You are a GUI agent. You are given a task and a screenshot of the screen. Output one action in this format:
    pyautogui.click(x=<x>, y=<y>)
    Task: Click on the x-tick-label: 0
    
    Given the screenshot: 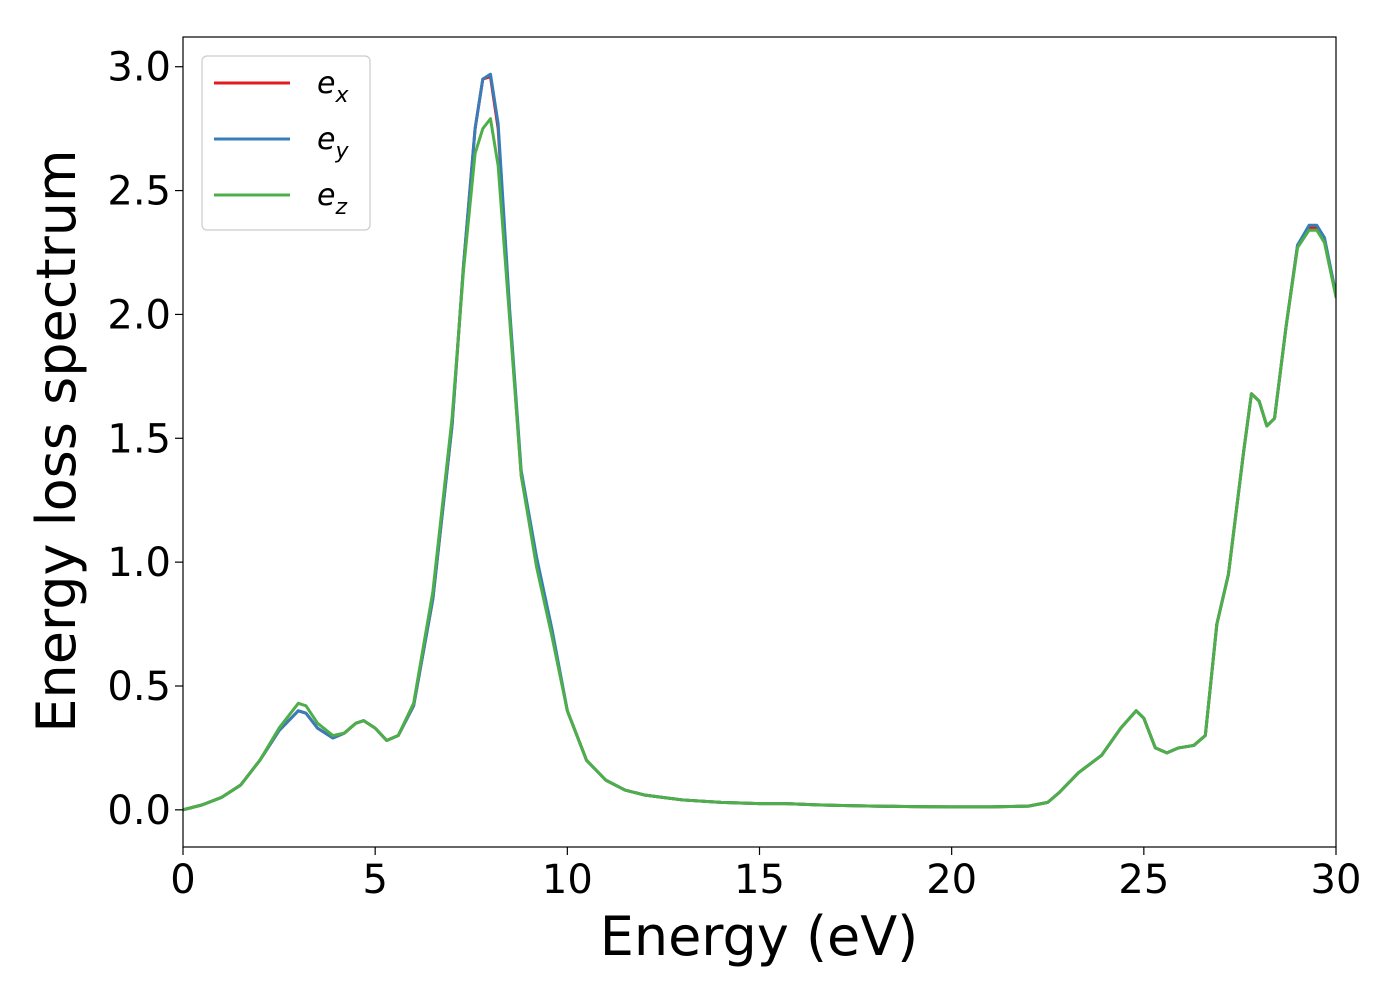 What is the action you would take?
    pyautogui.click(x=182, y=880)
    